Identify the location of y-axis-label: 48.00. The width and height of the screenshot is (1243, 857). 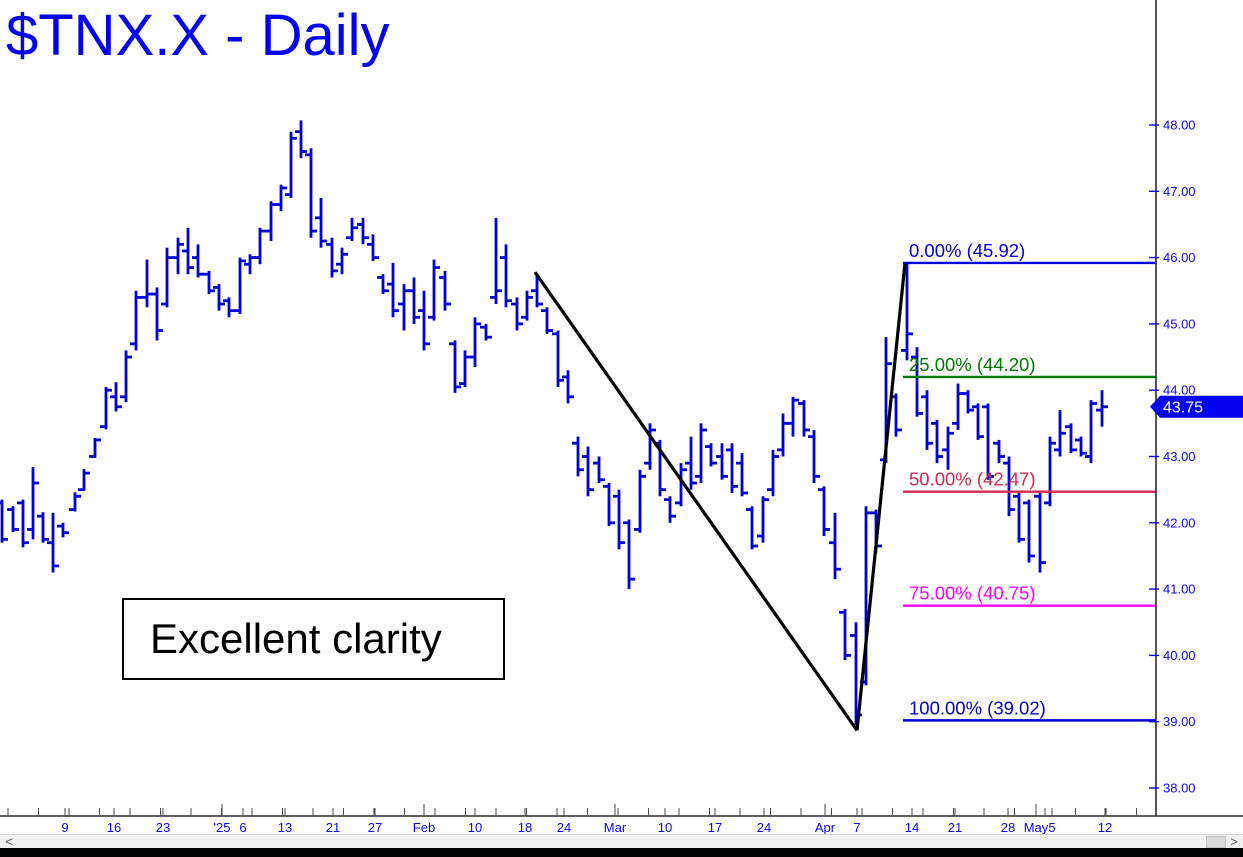
(1179, 125).